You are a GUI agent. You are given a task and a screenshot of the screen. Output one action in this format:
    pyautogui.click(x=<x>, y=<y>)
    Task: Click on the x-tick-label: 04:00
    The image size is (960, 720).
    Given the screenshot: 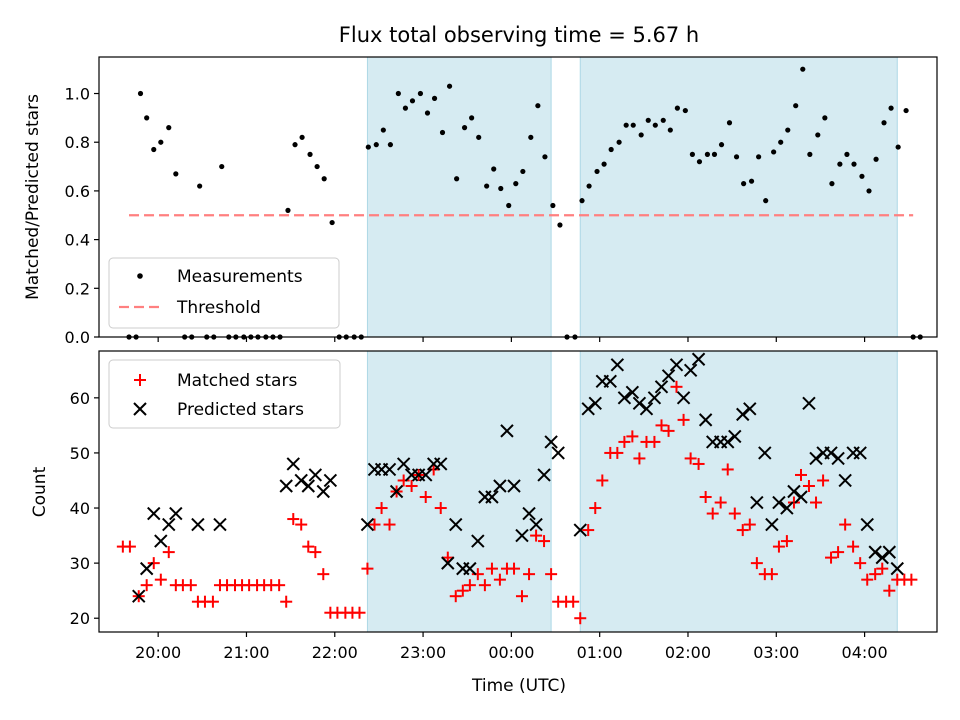 What is the action you would take?
    pyautogui.click(x=865, y=652)
    